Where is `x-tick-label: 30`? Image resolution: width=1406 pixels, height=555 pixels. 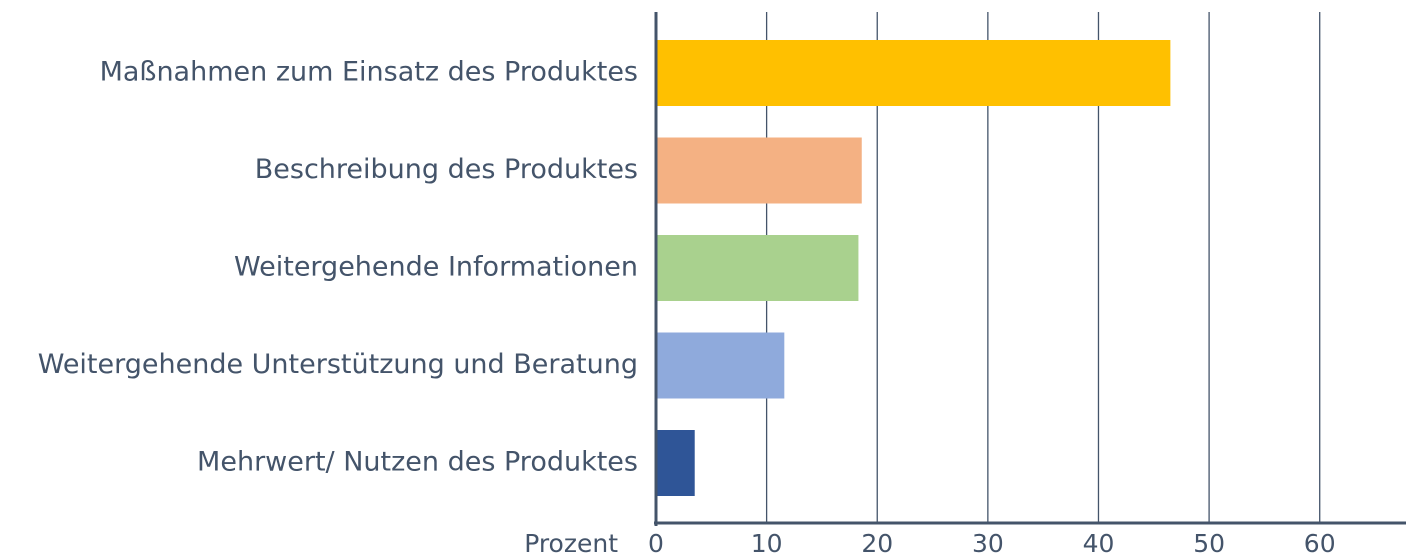 x-tick-label: 30 is located at coordinates (988, 542).